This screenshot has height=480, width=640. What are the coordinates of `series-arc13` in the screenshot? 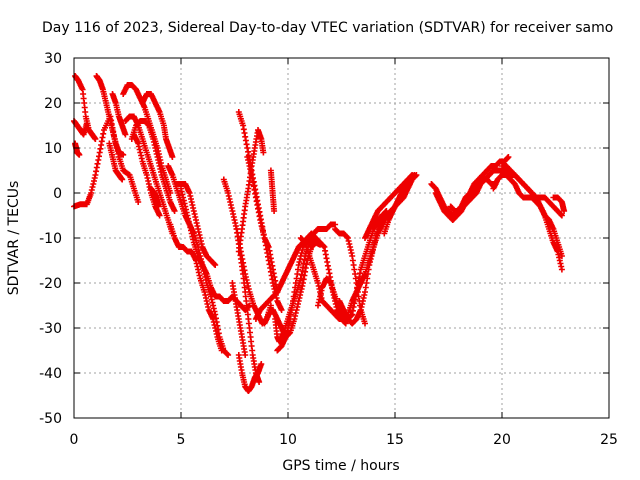 It's located at (155, 197).